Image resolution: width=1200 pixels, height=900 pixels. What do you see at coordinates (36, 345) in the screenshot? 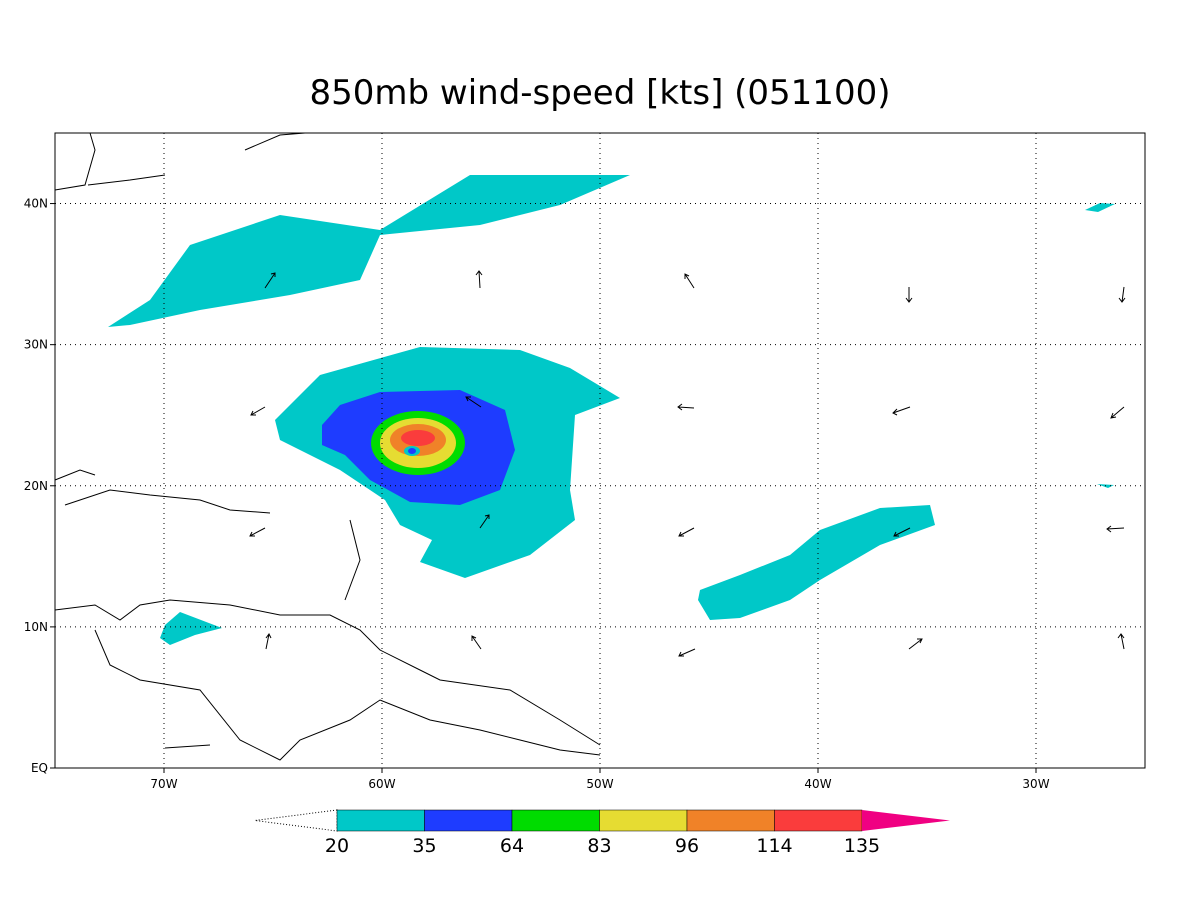
I see `y-tick-label: 30N` at bounding box center [36, 345].